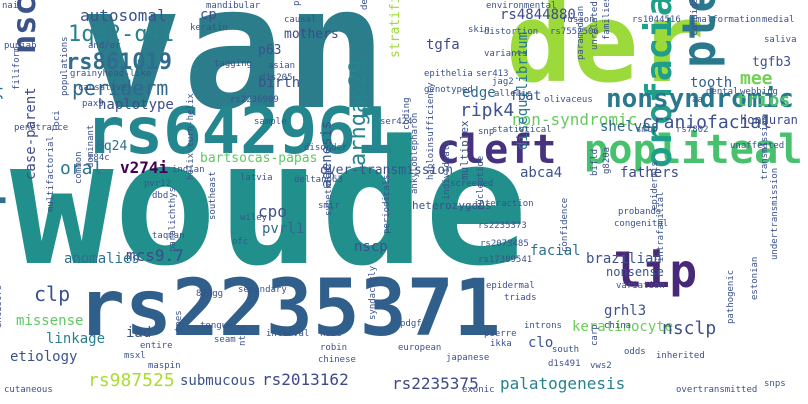 The image size is (808, 404). Describe the element at coordinates (492, 74) in the screenshot. I see `small-ser413: ser413` at that location.